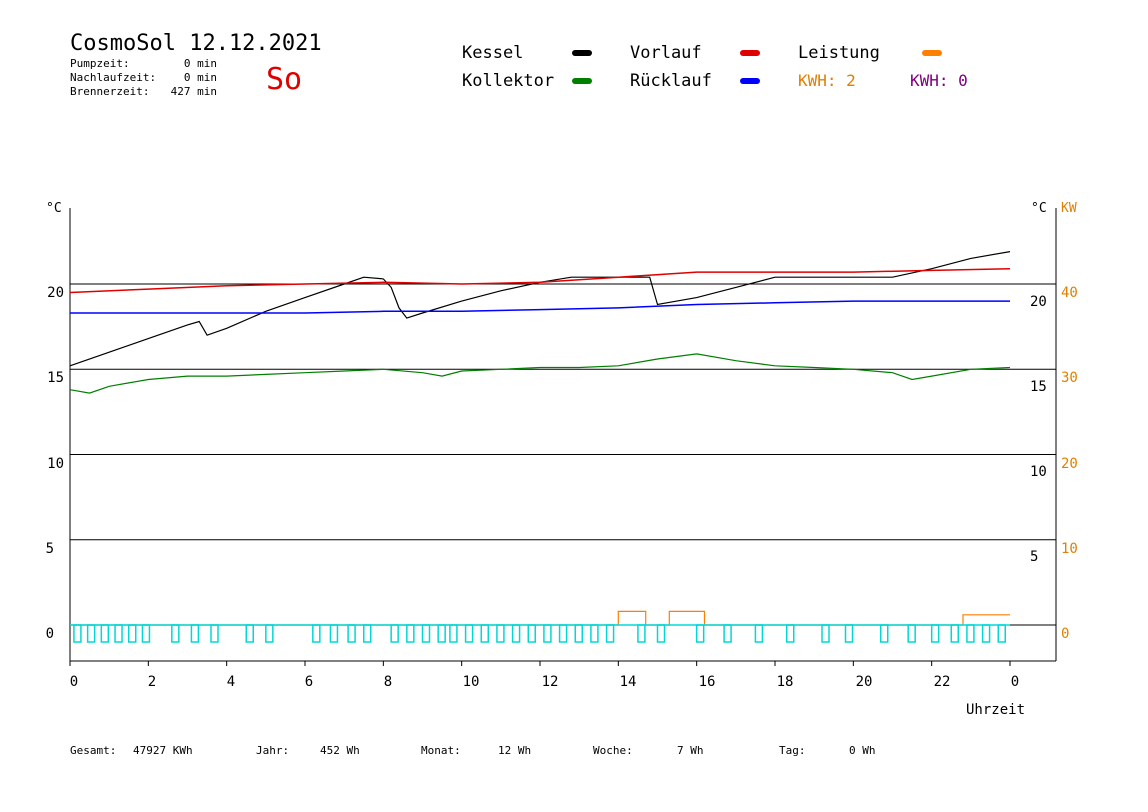  I want to click on legend-swatch-leistung, so click(932, 53).